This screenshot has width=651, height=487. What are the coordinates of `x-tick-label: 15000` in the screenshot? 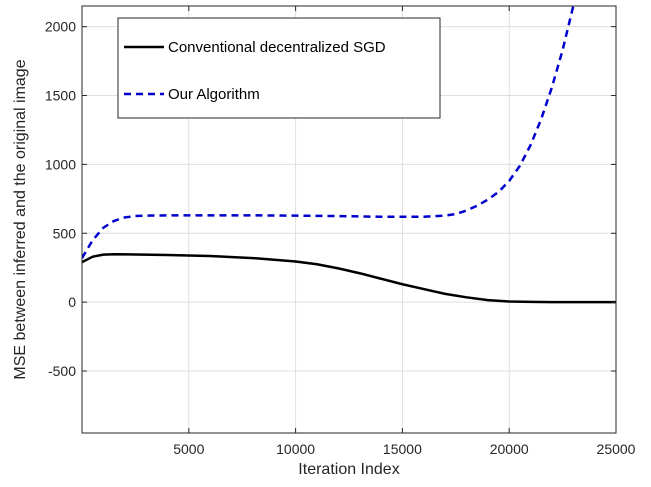 It's located at (402, 449).